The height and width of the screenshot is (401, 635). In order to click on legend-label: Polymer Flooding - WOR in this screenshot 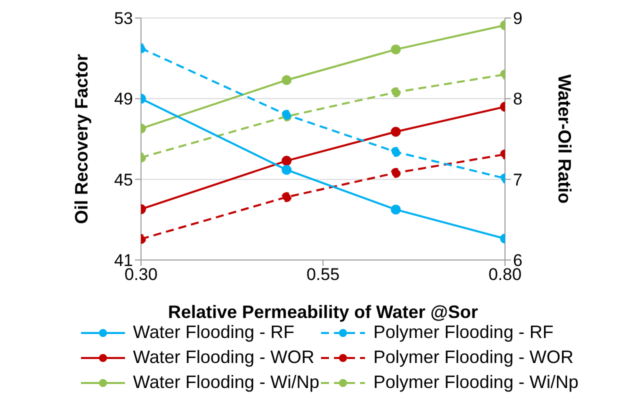, I will do `click(473, 357)`.